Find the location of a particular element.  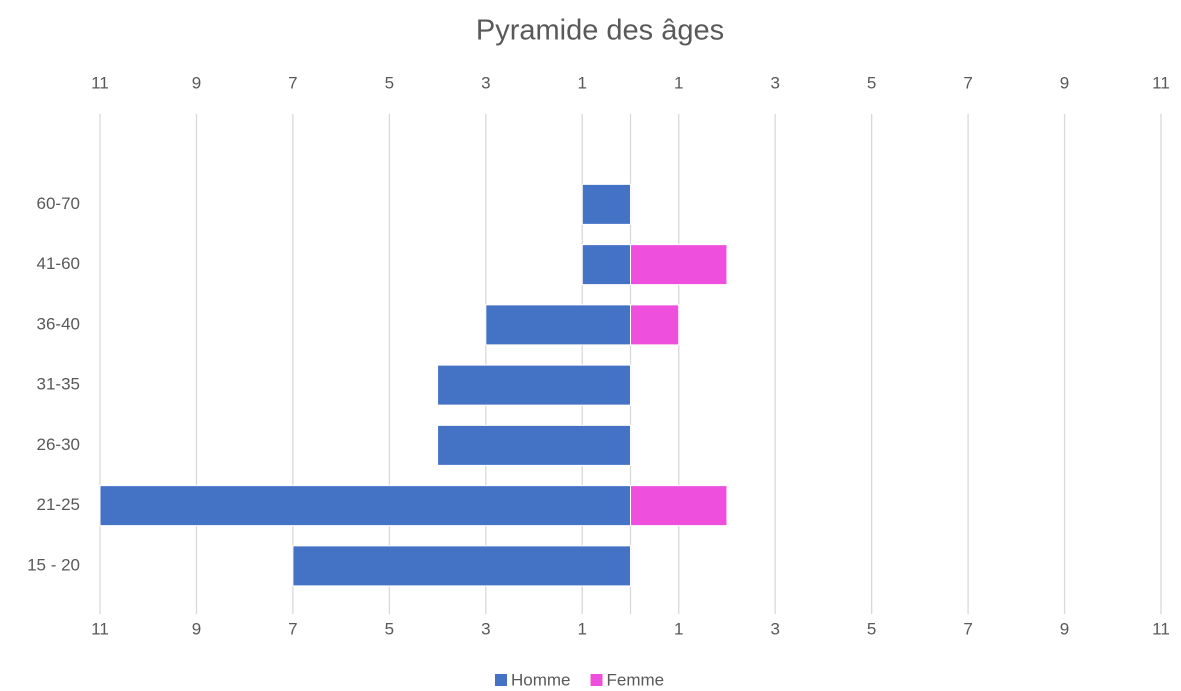

y-tick-label: 15 - 20 is located at coordinates (53, 564).